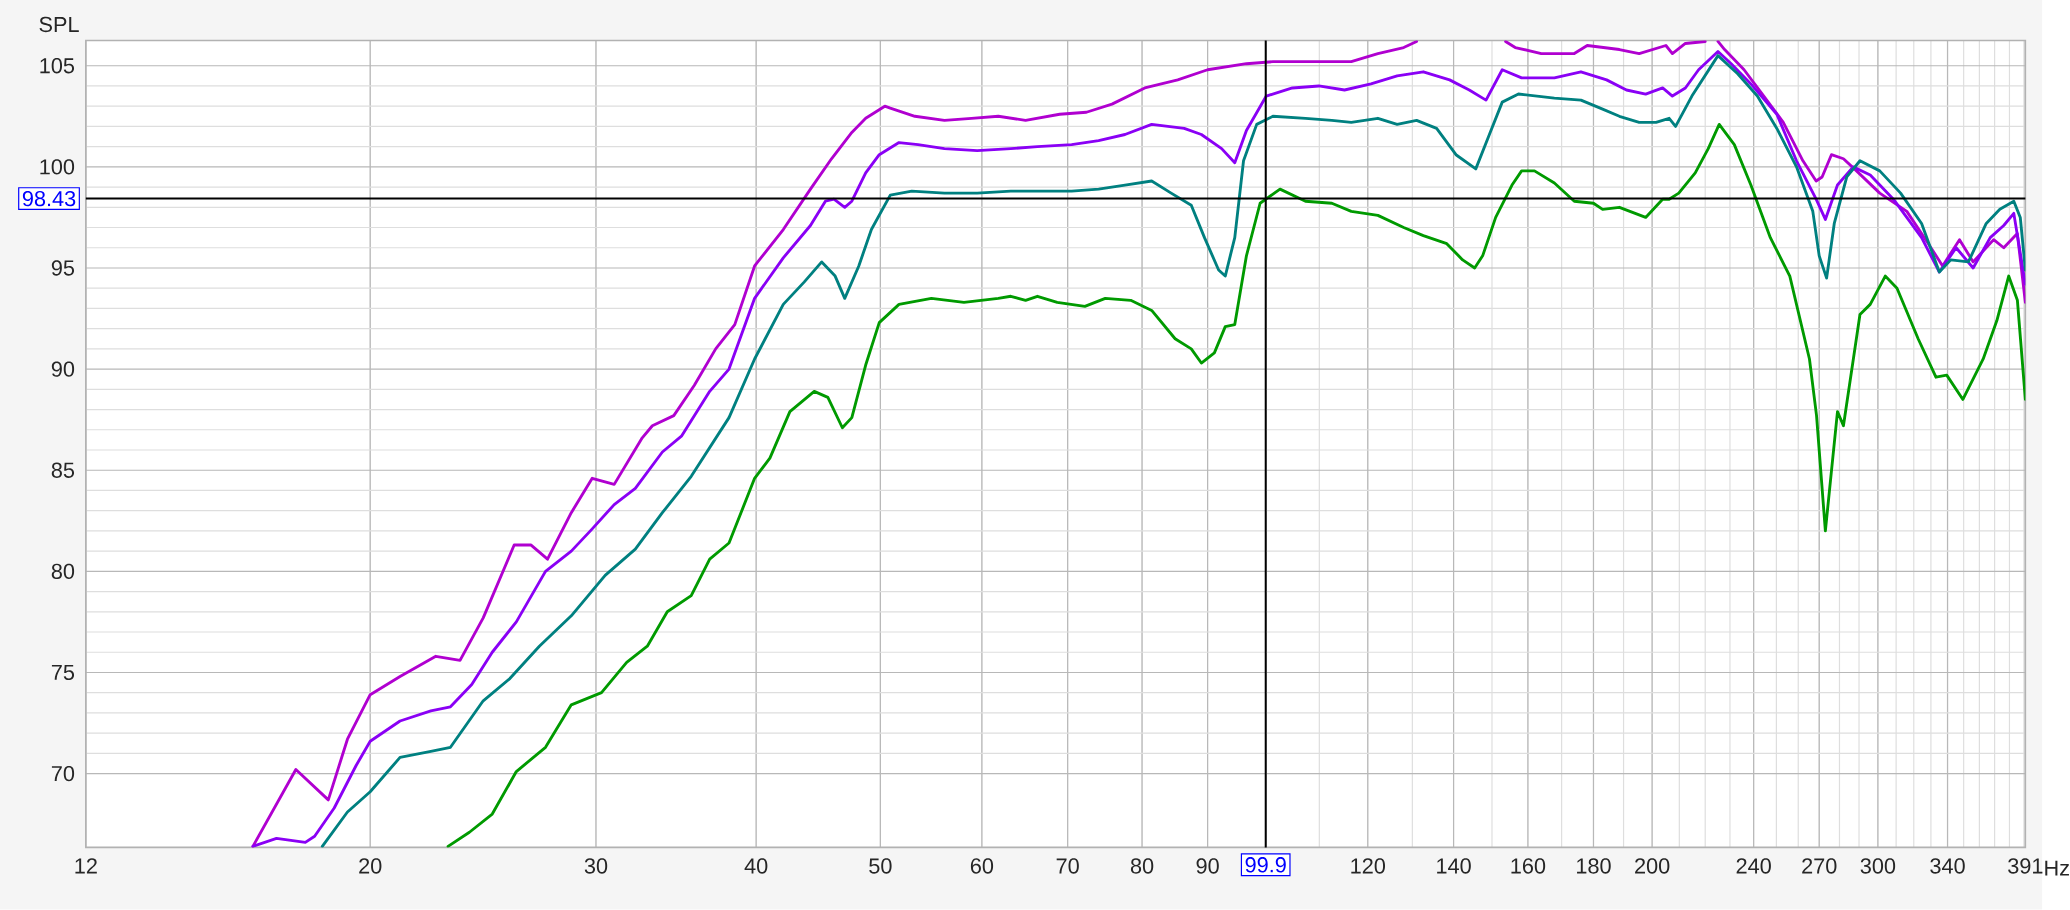  I want to click on y-tick-label: 80, so click(63, 571).